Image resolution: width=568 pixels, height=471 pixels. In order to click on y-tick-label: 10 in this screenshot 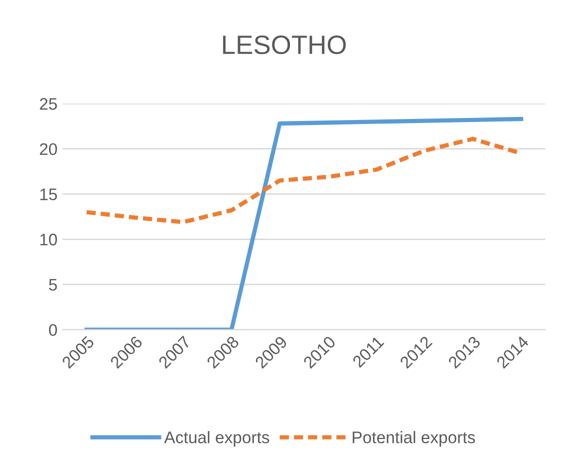, I will do `click(48, 240)`.